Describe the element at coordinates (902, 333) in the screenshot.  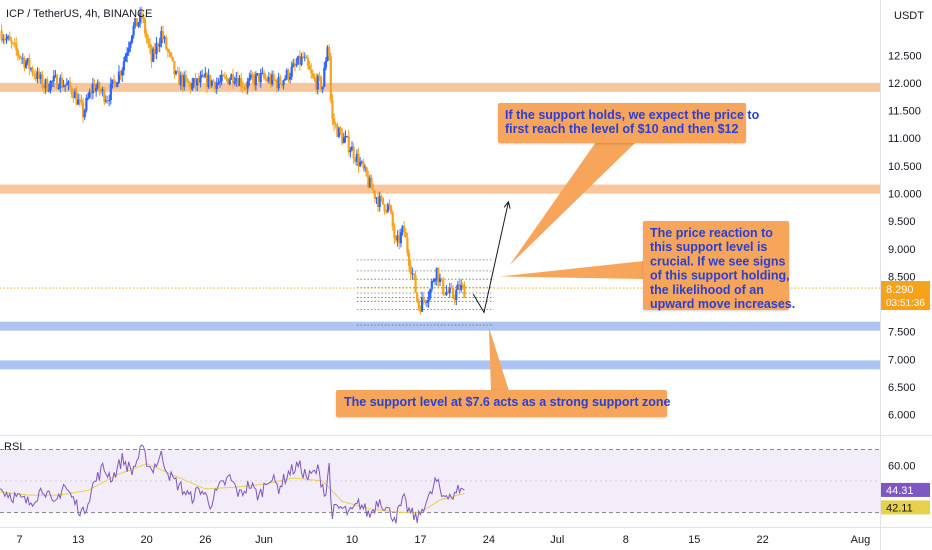
I see `price-tick-label: 7.500` at that location.